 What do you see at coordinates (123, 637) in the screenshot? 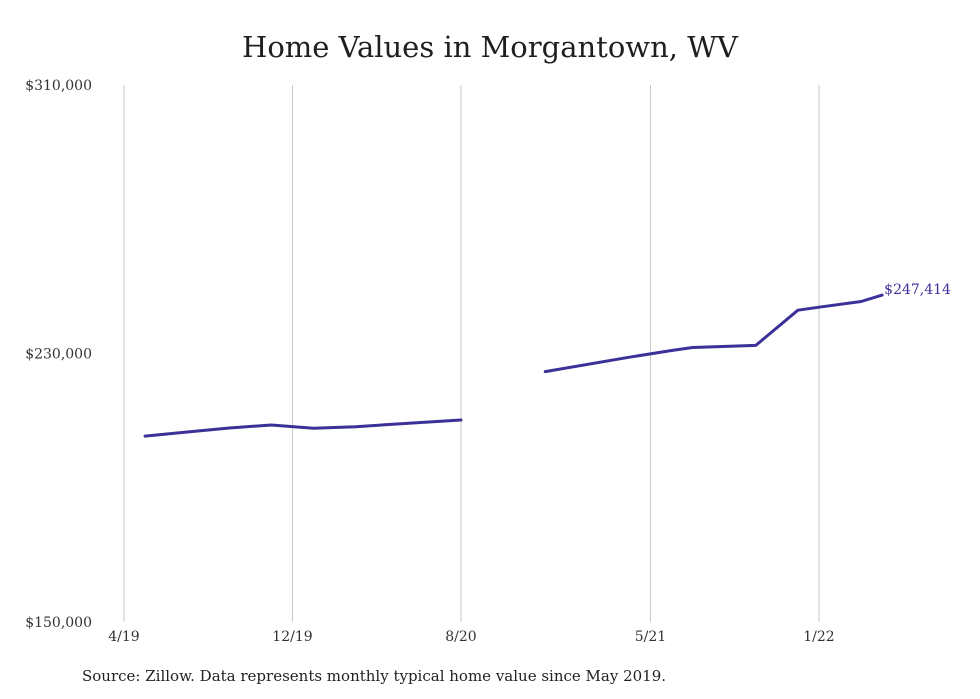
I see `x-tick-label: 4/19` at bounding box center [123, 637].